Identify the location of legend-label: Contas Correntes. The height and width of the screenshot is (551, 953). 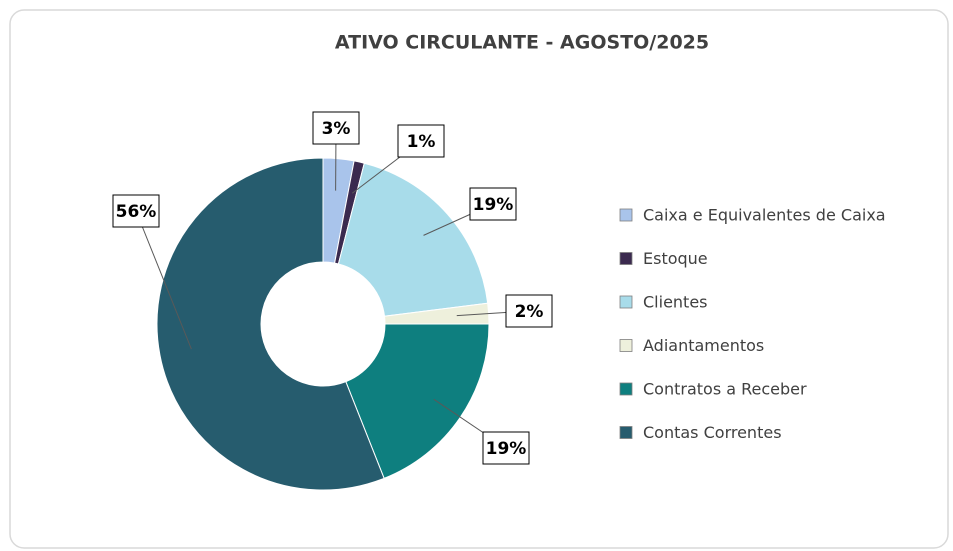
(712, 432).